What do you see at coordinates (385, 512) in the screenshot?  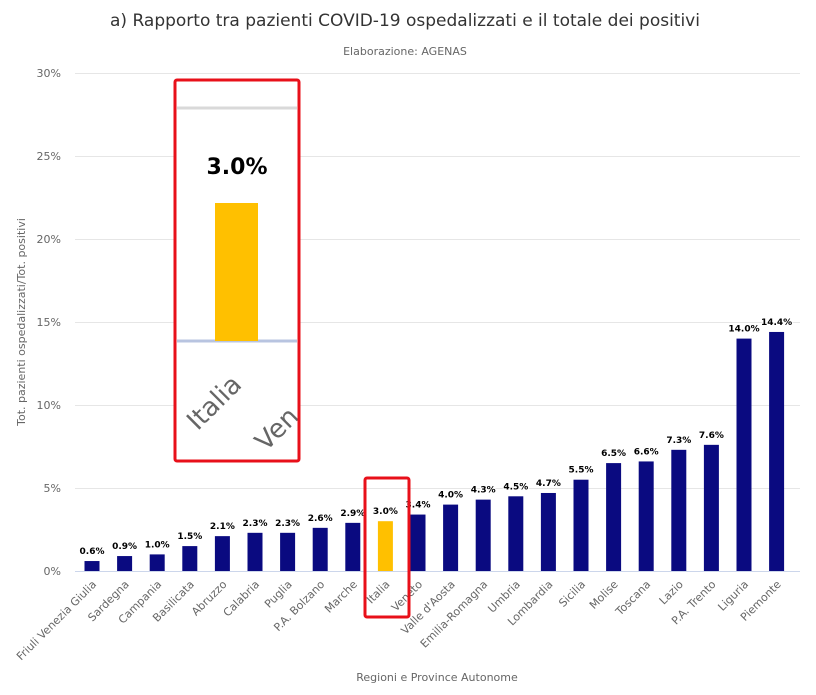 I see `data-label: 3.0%` at bounding box center [385, 512].